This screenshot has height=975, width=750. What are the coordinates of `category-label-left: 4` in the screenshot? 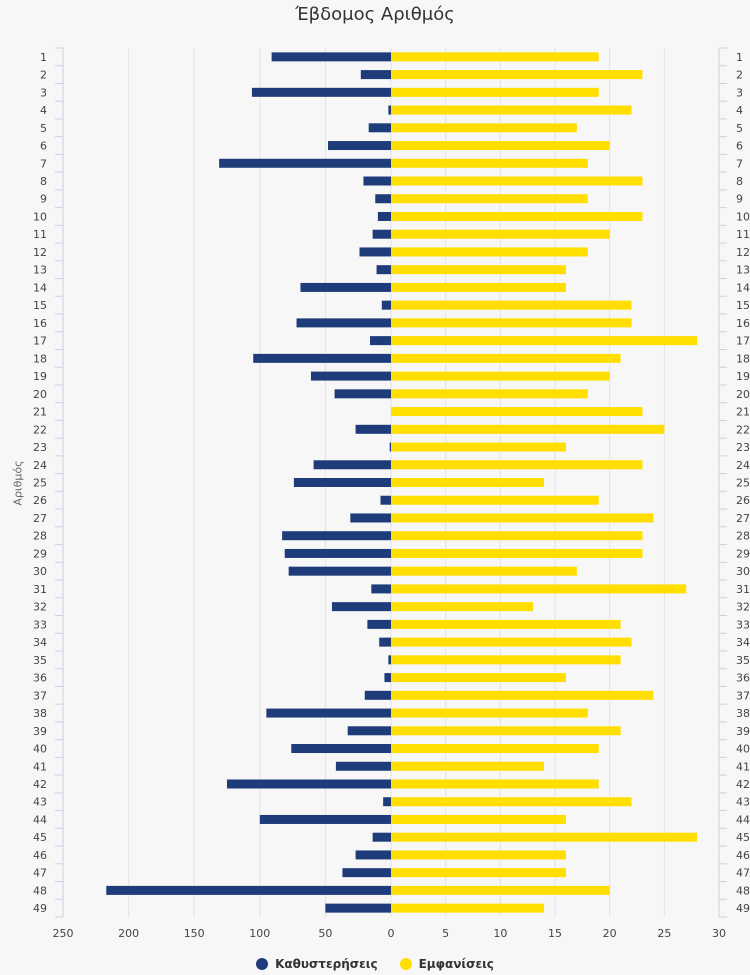 It's located at (43, 110).